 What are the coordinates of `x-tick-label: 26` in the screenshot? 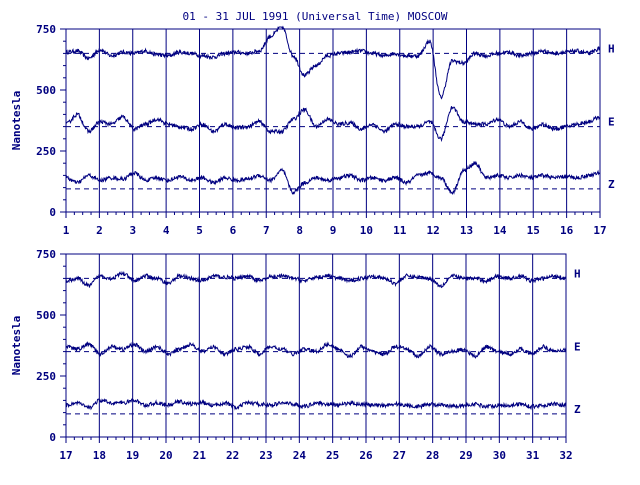 It's located at (366, 455).